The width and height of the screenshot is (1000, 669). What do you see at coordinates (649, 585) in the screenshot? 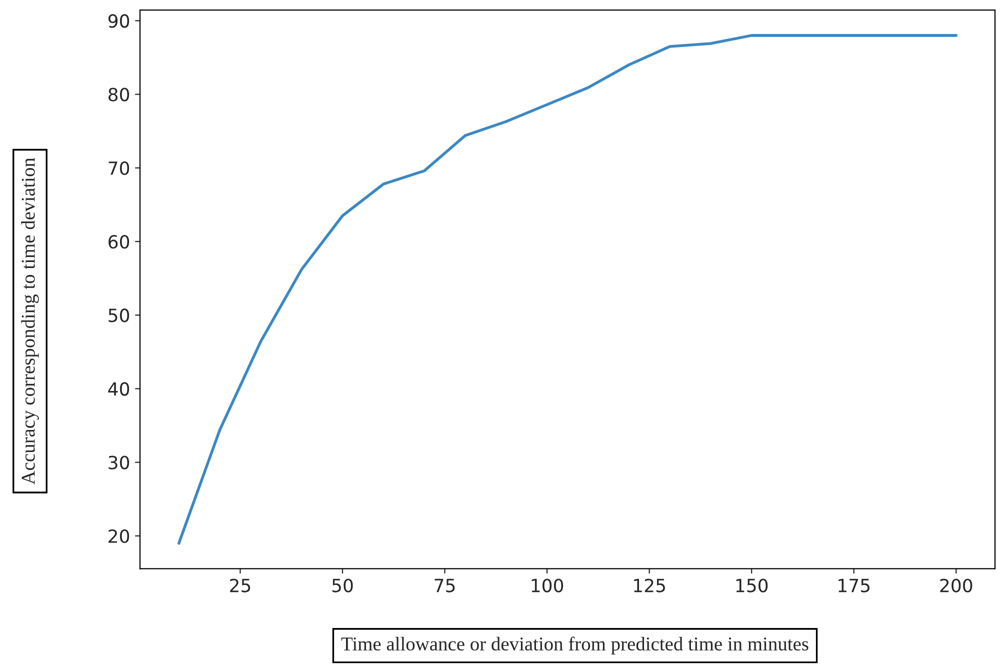
I see `x-tick-label: 125` at bounding box center [649, 585].